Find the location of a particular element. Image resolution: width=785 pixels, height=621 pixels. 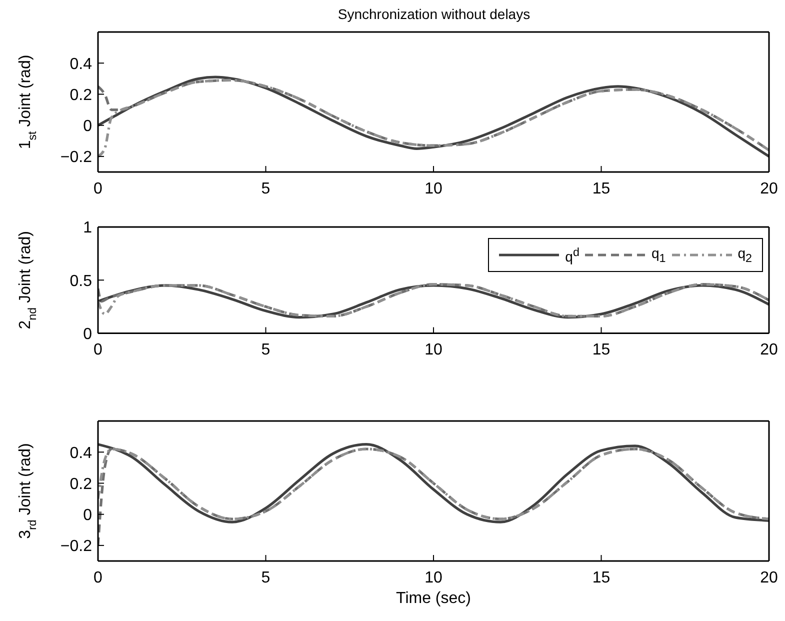

legend-label: q$^{d}$ is located at coordinates (572, 255).